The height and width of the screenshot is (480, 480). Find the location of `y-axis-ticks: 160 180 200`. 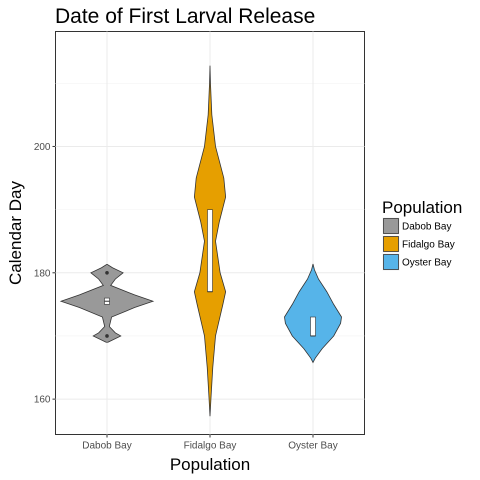

y-axis-ticks: 160 180 200 is located at coordinates (45, 274).